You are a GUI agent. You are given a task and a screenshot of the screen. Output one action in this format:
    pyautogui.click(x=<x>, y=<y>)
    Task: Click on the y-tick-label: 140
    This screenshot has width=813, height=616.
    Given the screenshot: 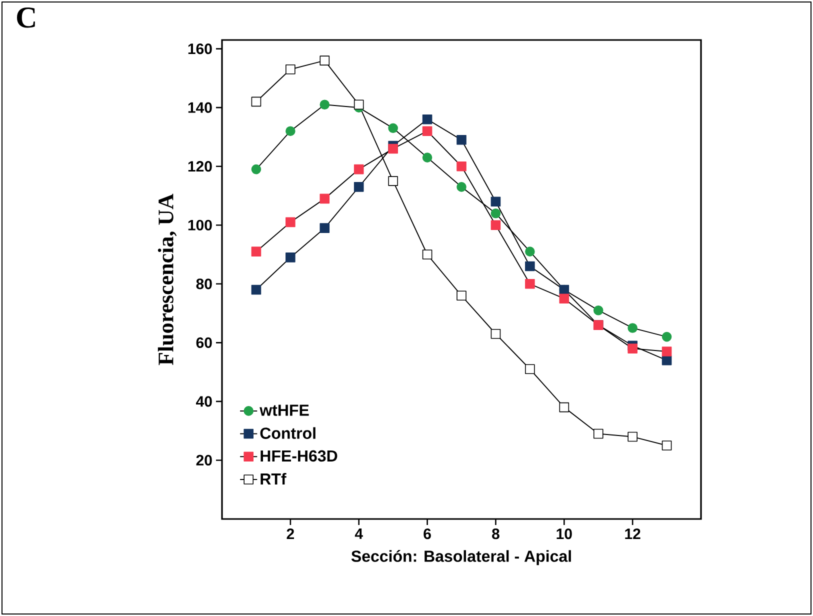 What is the action you would take?
    pyautogui.click(x=200, y=107)
    